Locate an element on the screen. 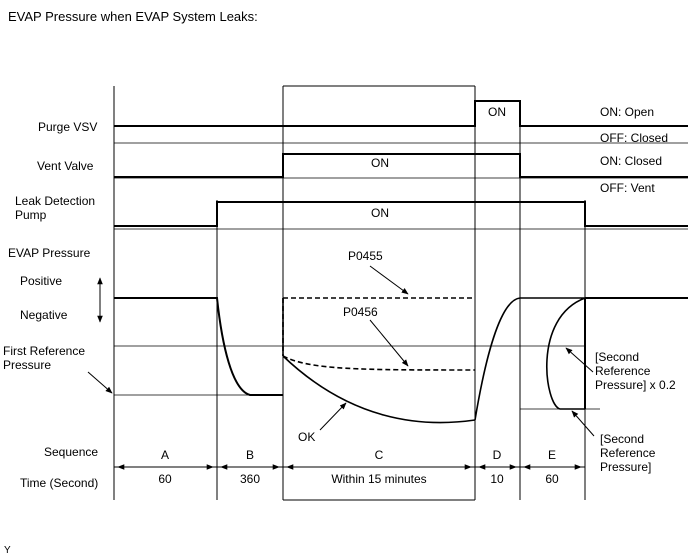 This screenshot has width=688, height=560. purge-vsv-label: Purge VSV is located at coordinates (67, 127).